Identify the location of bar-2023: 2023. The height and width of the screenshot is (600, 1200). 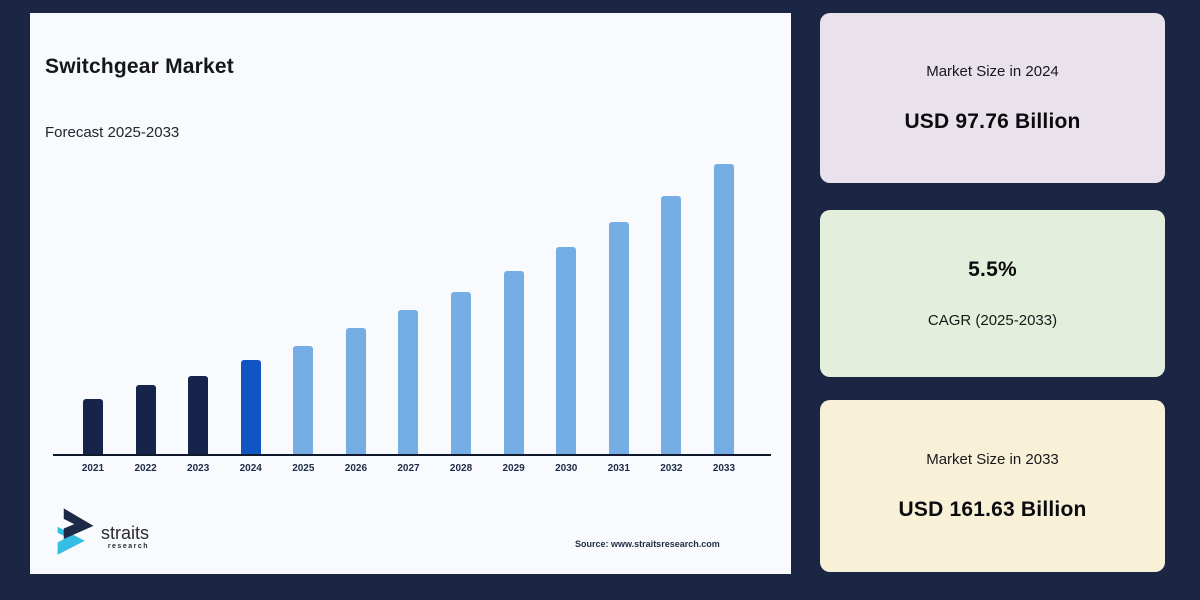
(198, 319).